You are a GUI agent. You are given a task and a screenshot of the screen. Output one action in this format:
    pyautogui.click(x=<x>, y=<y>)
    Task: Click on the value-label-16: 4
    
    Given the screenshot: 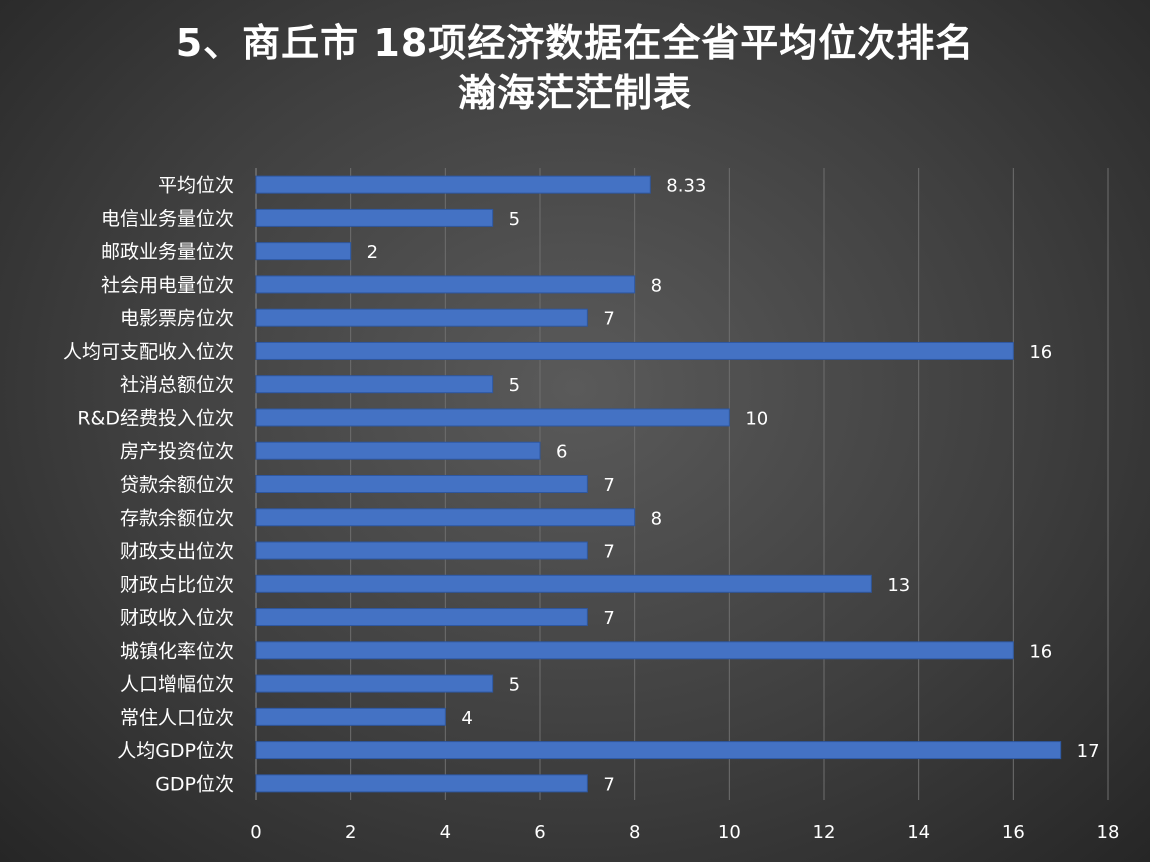 What is the action you would take?
    pyautogui.click(x=466, y=718)
    